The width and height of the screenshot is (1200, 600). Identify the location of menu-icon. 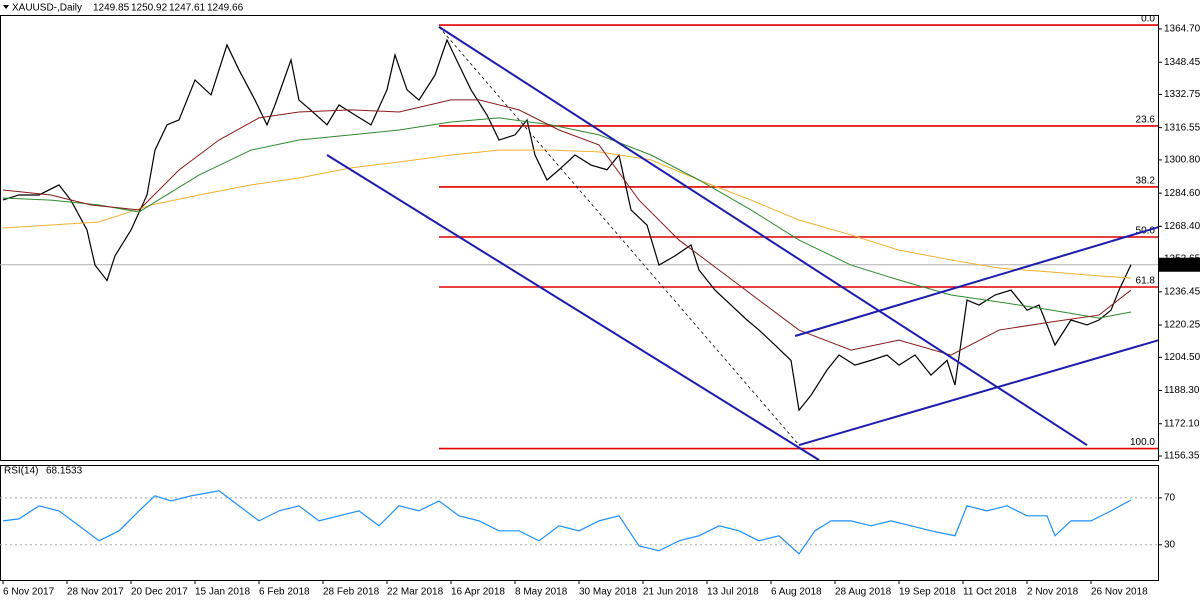
(6, 7).